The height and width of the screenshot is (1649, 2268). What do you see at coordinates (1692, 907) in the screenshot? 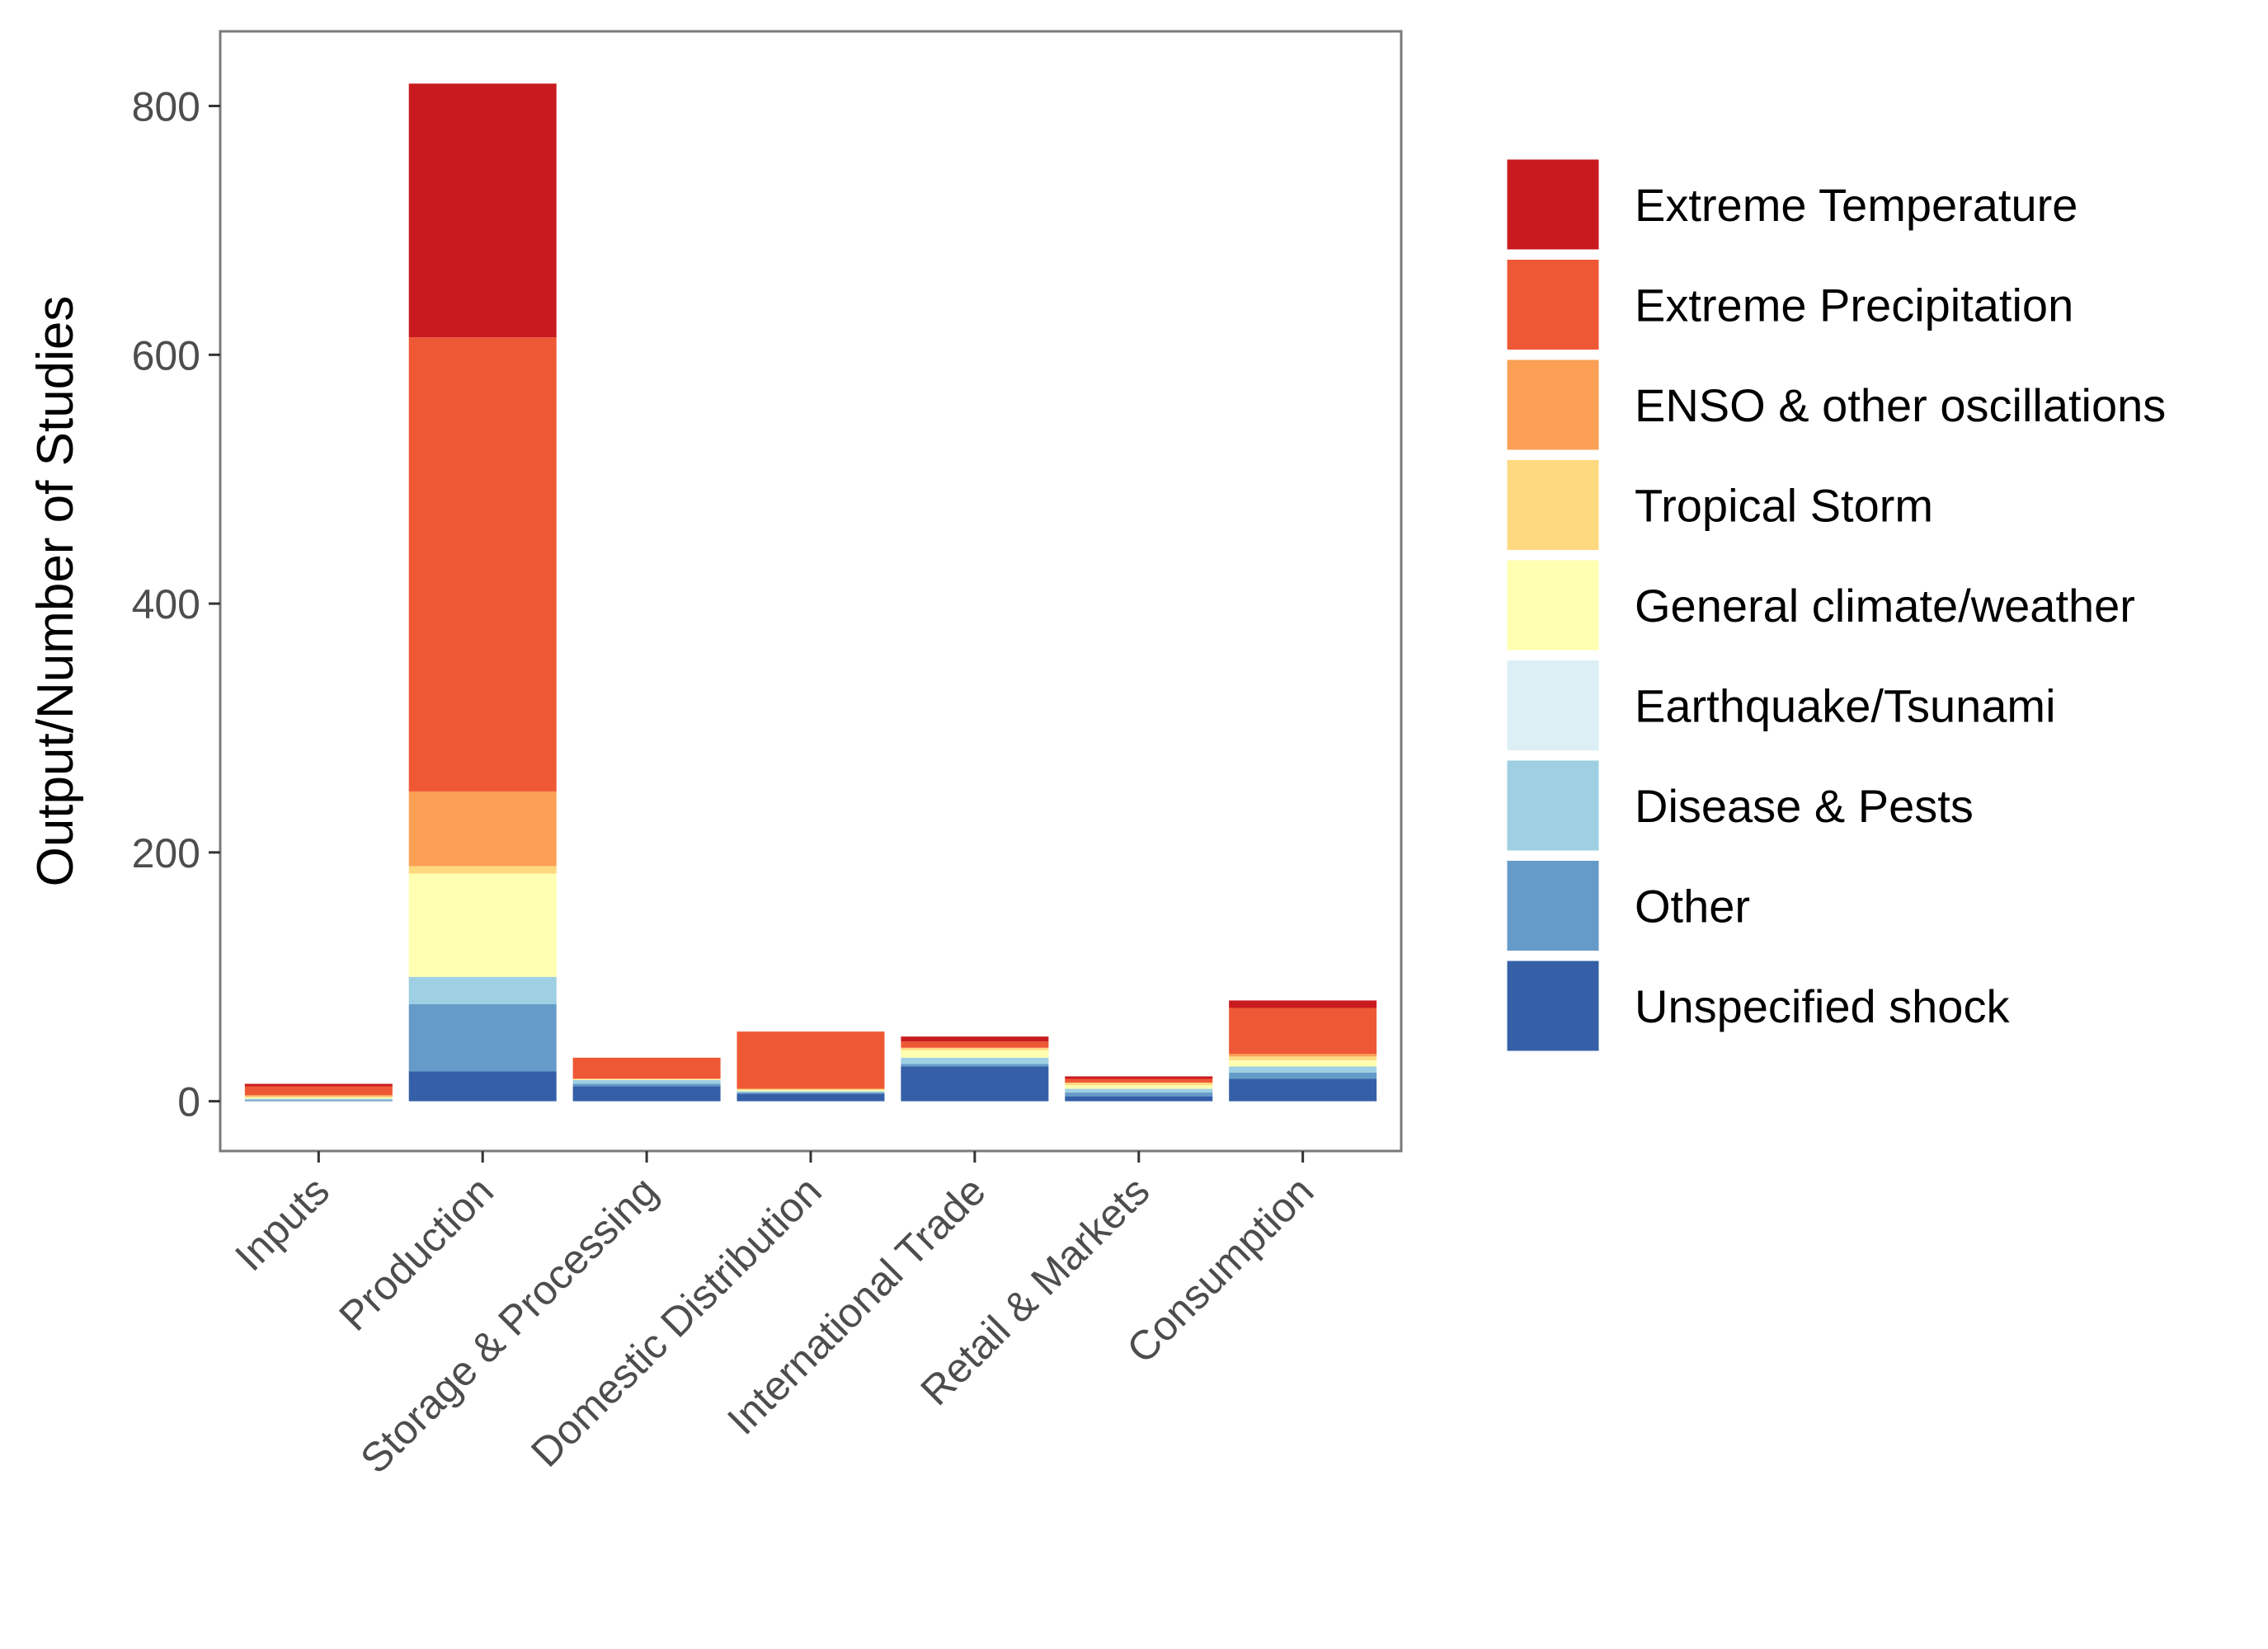
I see `legend-label-other: Other` at bounding box center [1692, 907].